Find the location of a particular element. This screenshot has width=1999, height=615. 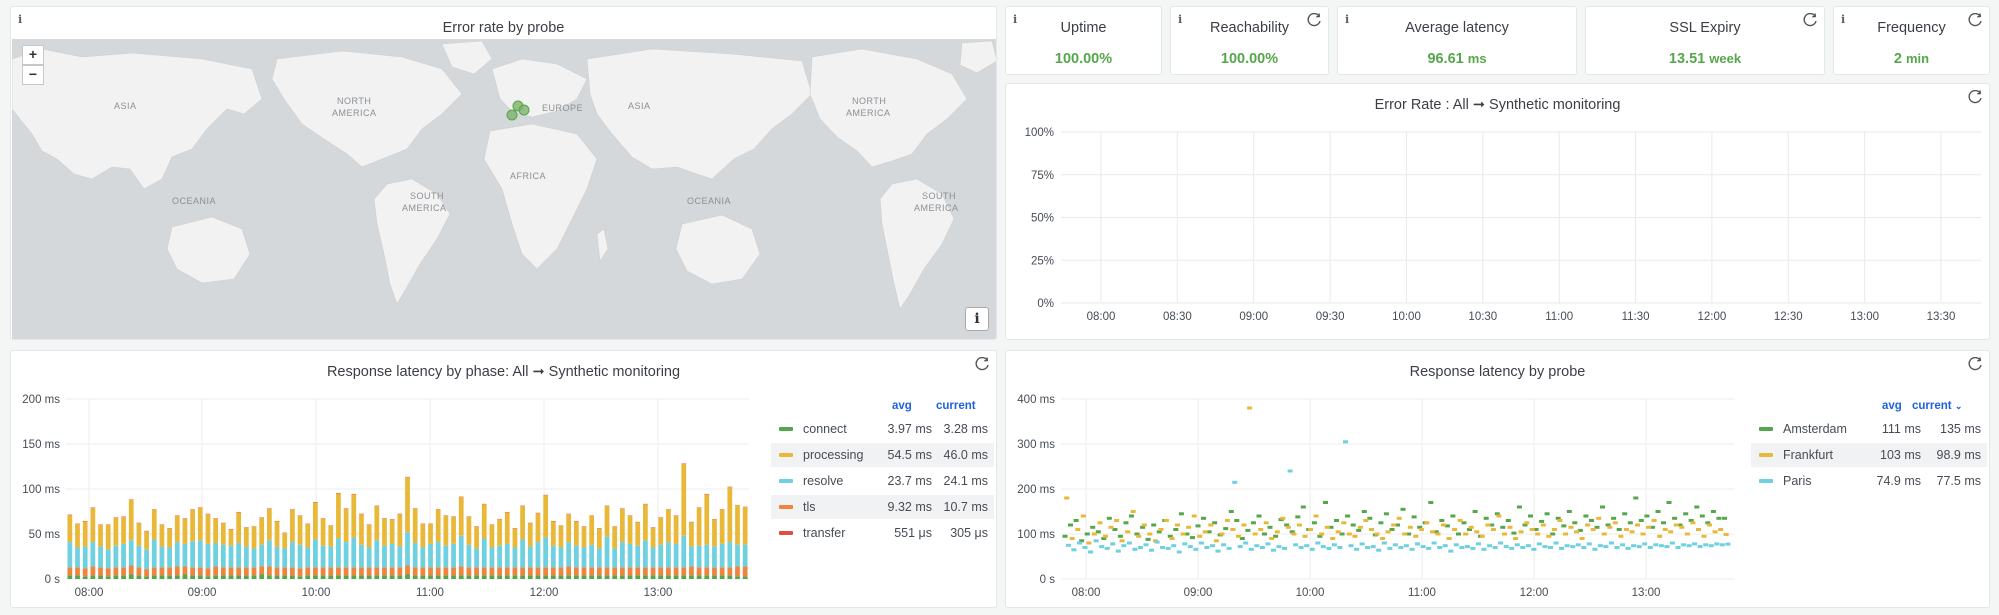

legend-item: Paris 74.9 ms 77.5 ms is located at coordinates (1869, 481).